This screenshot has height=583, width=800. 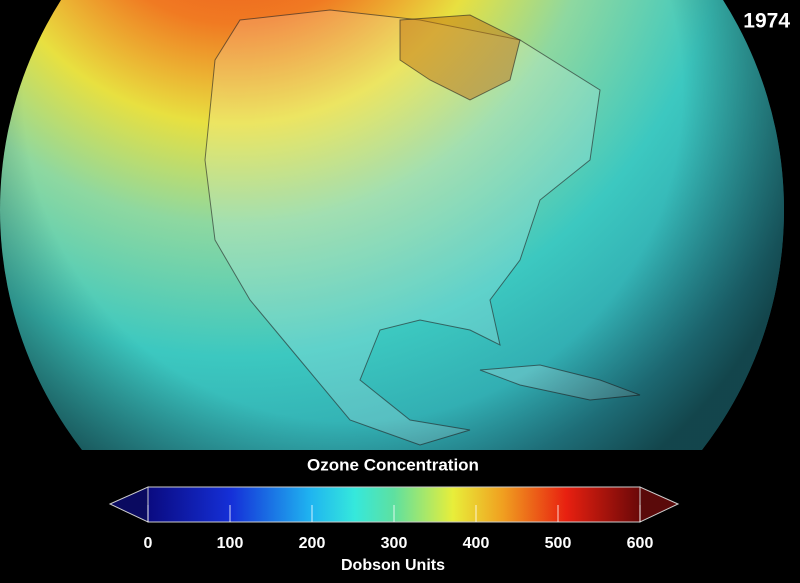 What do you see at coordinates (766, 21) in the screenshot?
I see `year: 1974` at bounding box center [766, 21].